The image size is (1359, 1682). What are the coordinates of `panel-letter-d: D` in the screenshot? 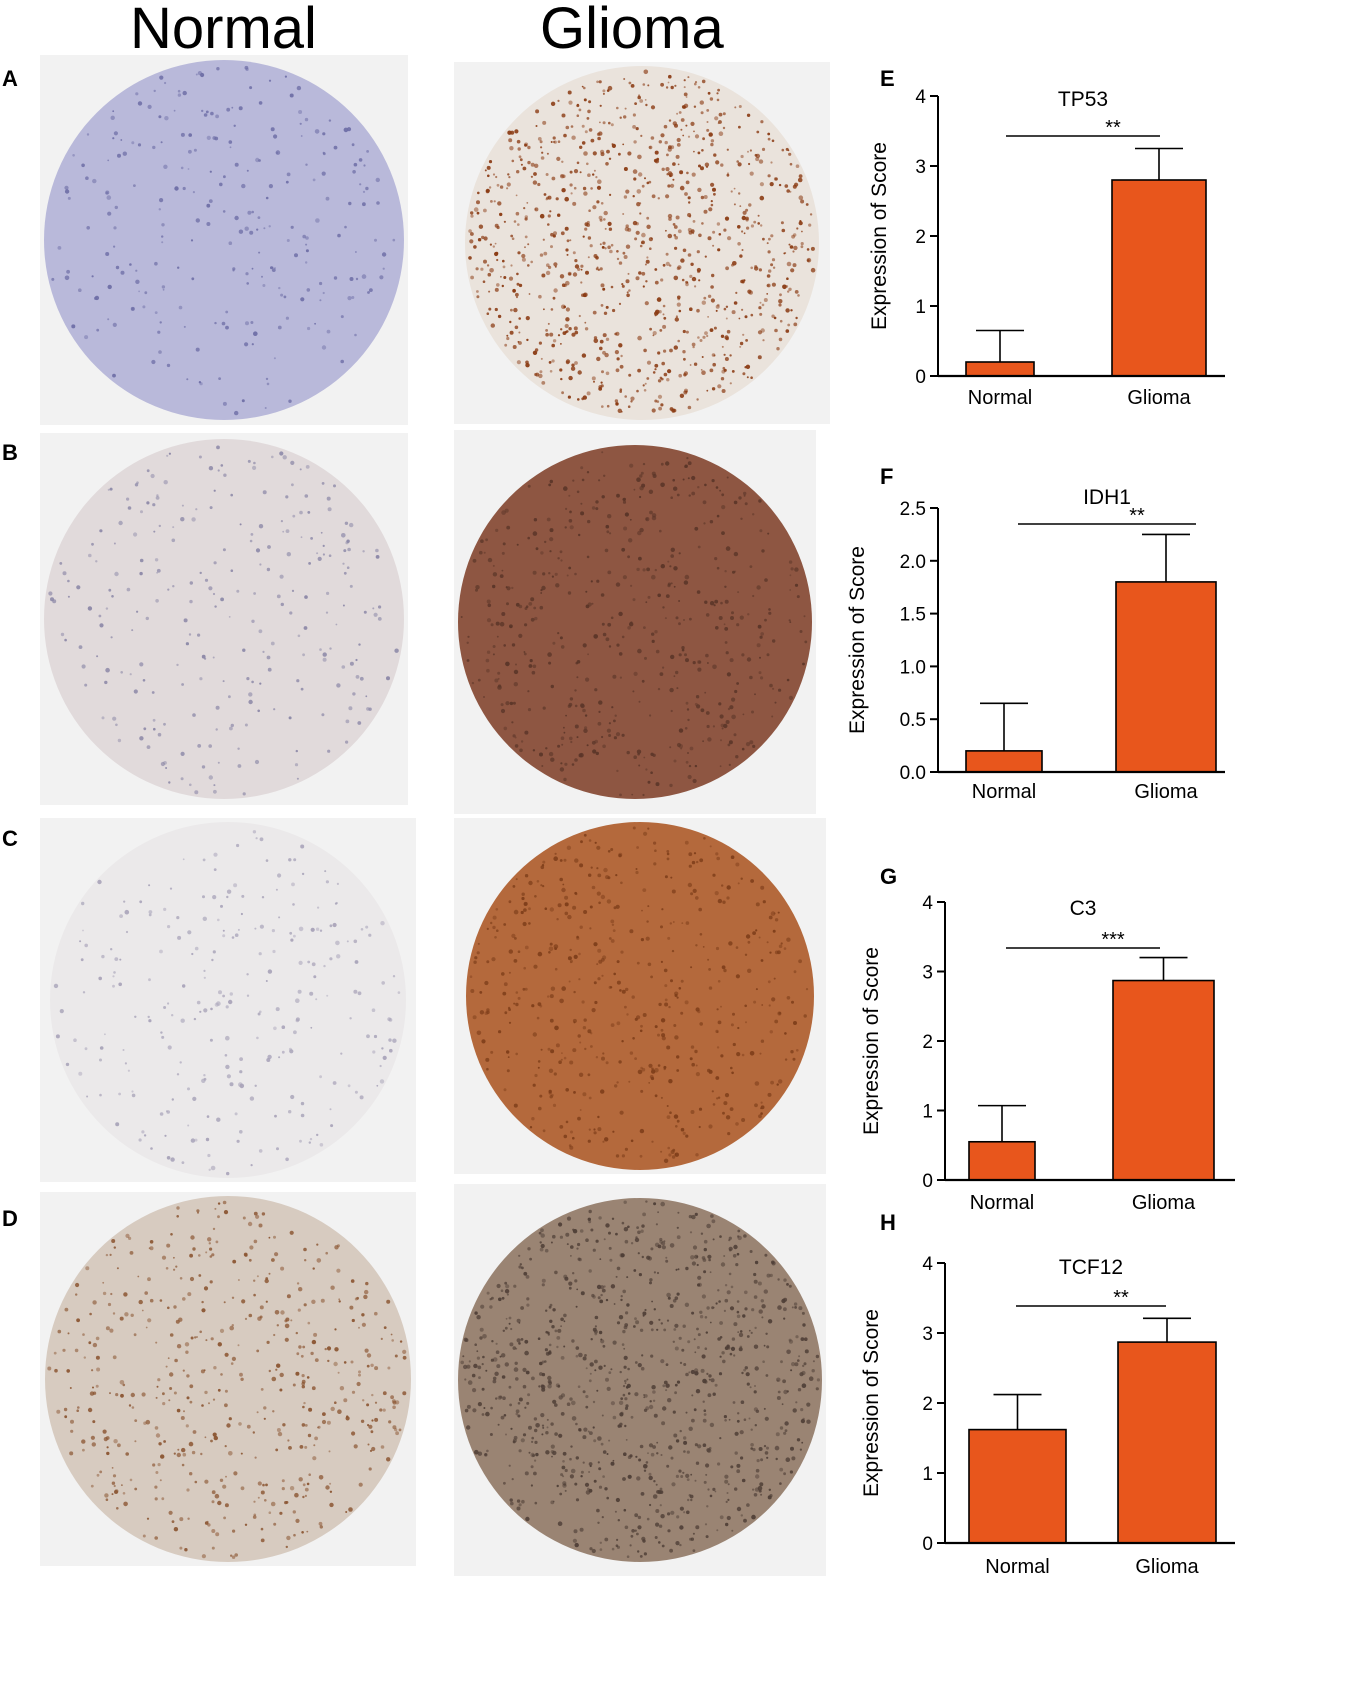 It's located at (10, 1218).